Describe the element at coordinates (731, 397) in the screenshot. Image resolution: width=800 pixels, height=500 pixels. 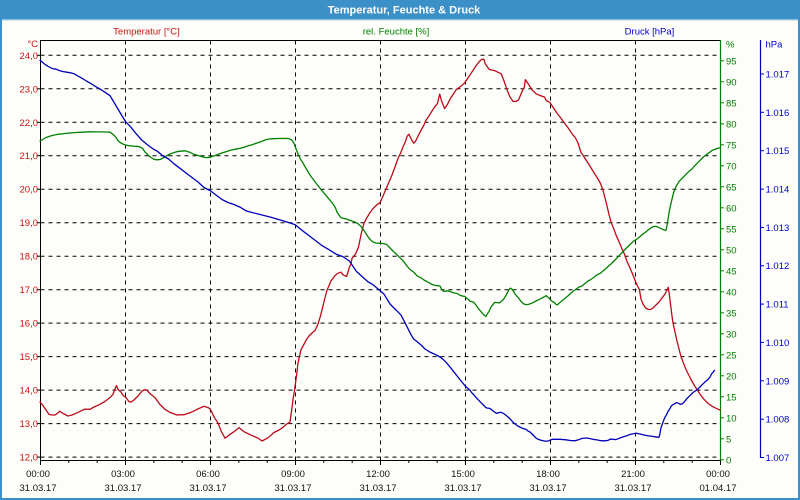
I see `svg-text: 15` at that location.